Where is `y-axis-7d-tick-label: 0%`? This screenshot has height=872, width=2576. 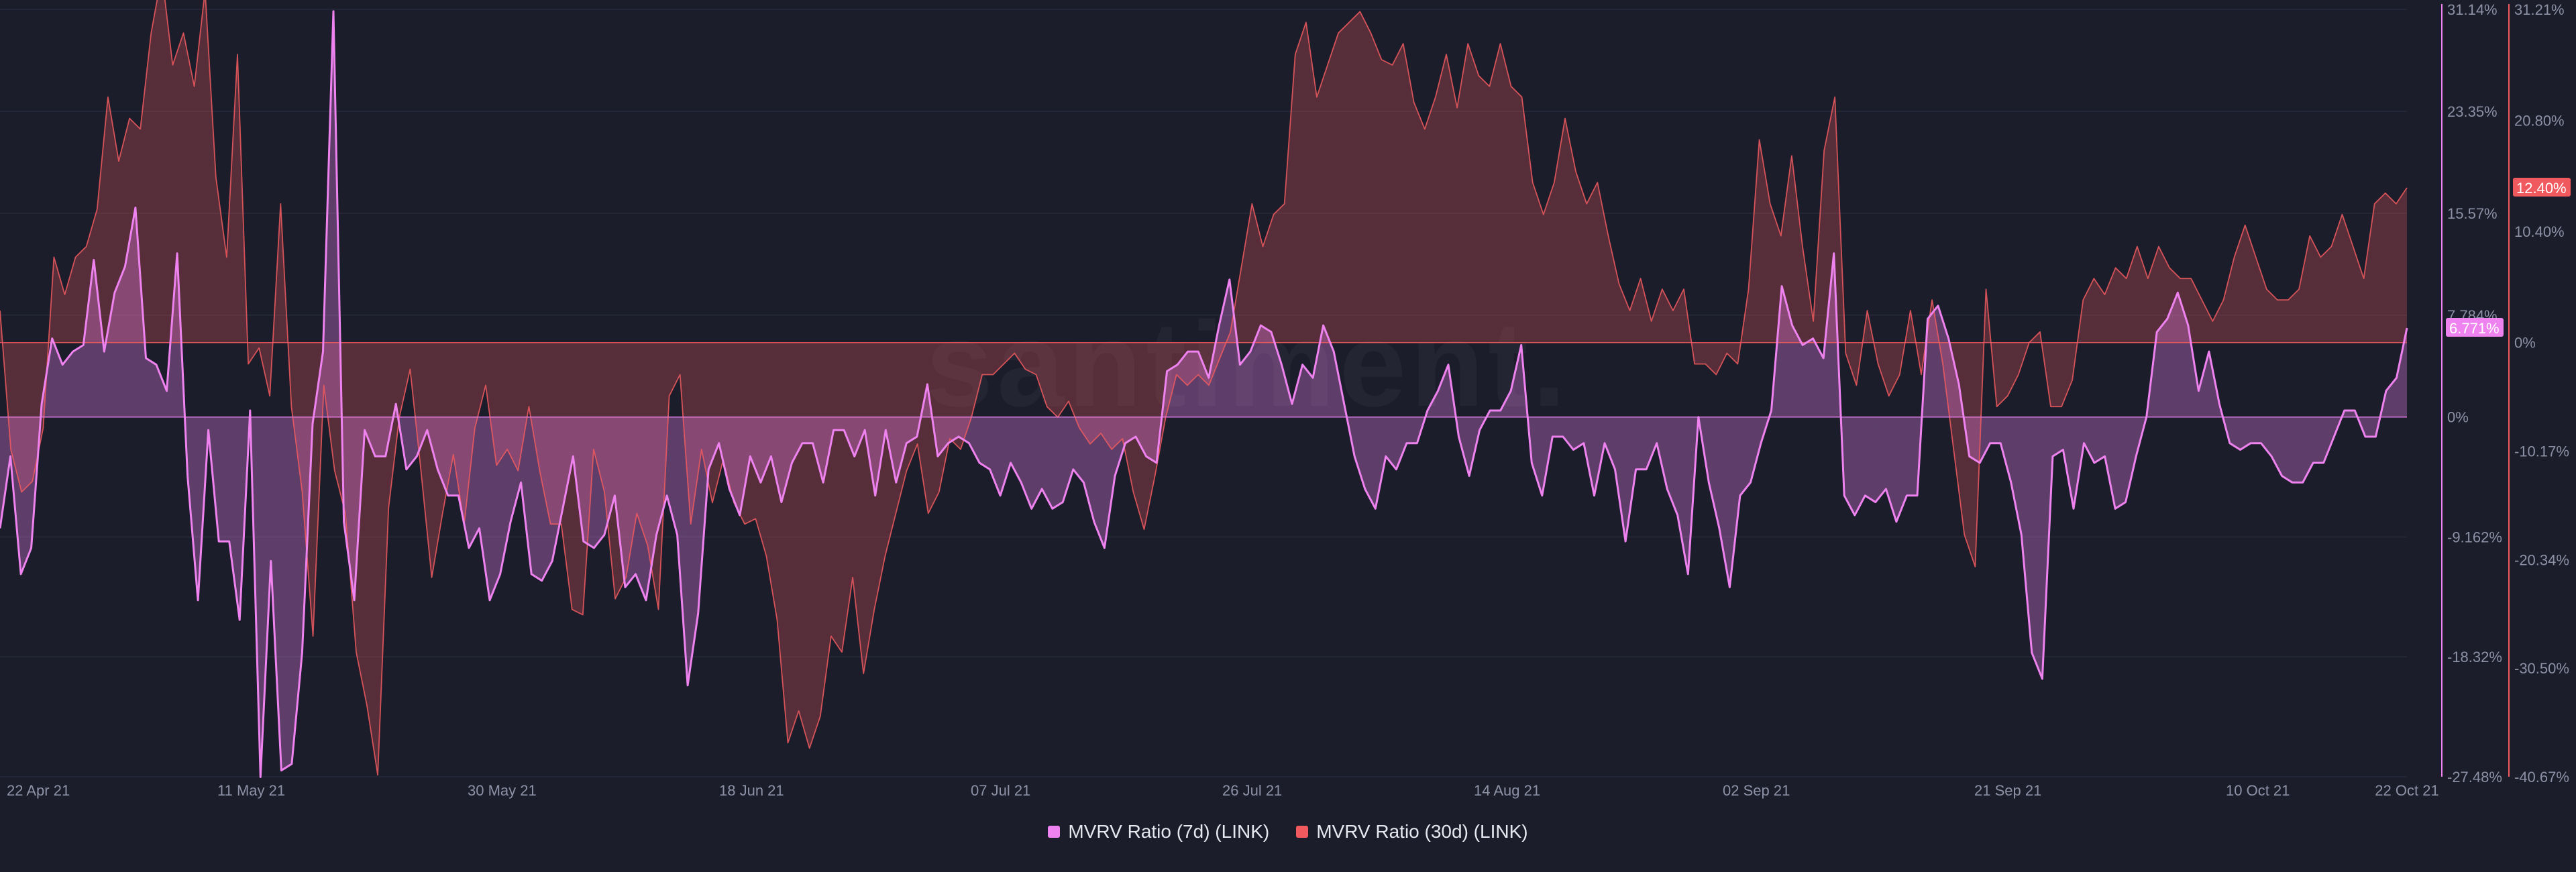 y-axis-7d-tick-label: 0% is located at coordinates (2458, 418).